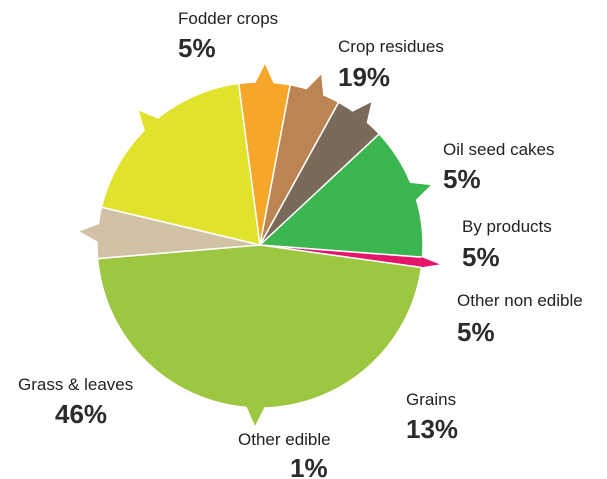  I want to click on slice-label: By products, so click(507, 226).